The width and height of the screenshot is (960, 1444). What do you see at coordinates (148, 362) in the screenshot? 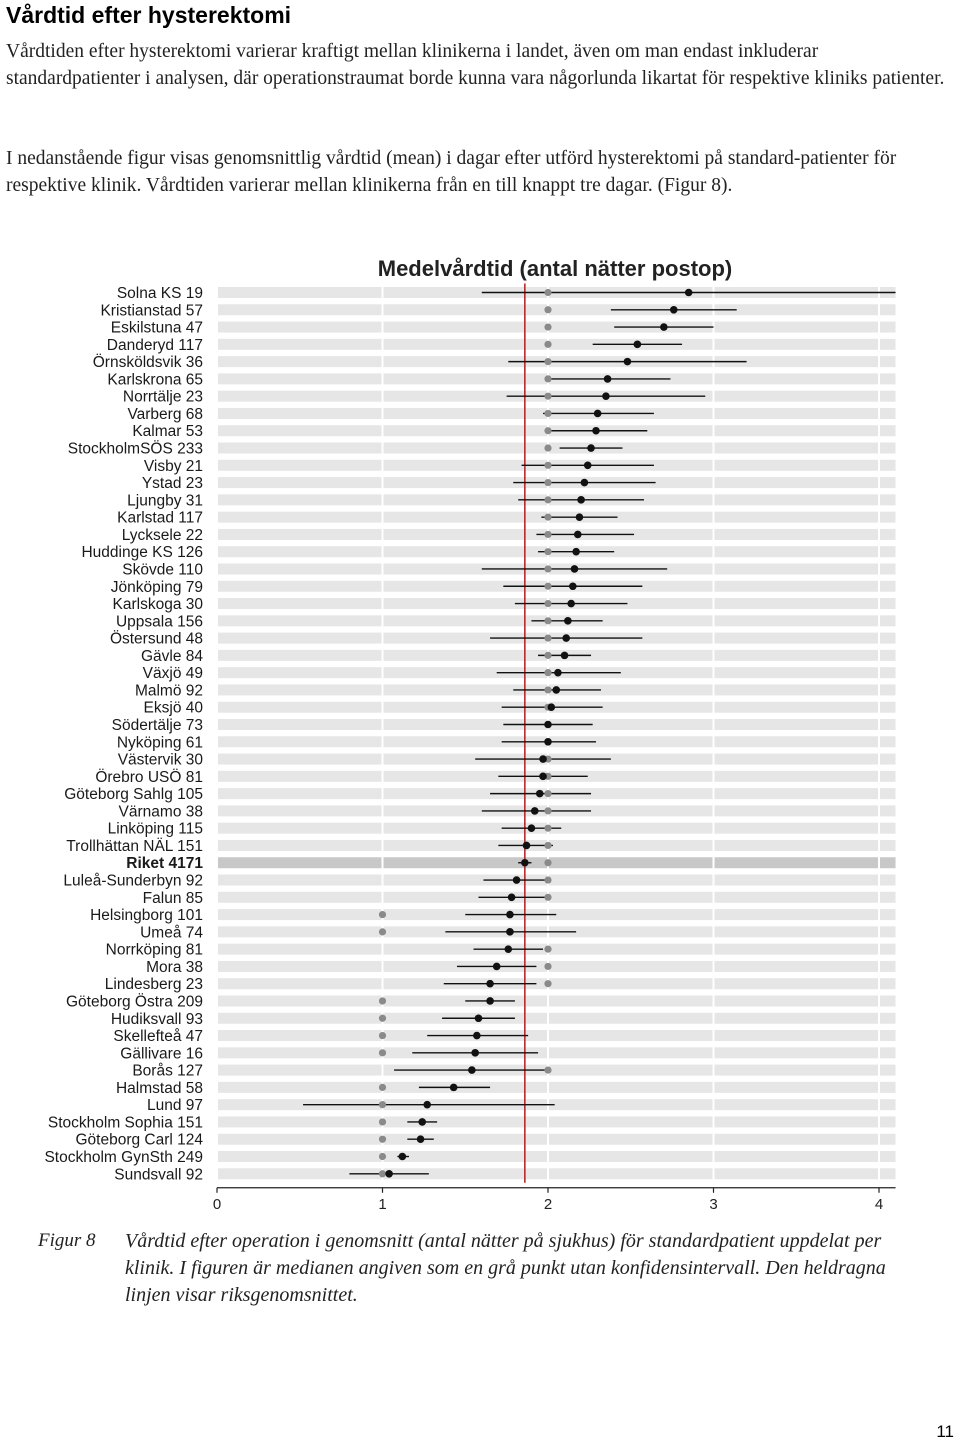
I see `row-label: Örnsköldsvik 36` at bounding box center [148, 362].